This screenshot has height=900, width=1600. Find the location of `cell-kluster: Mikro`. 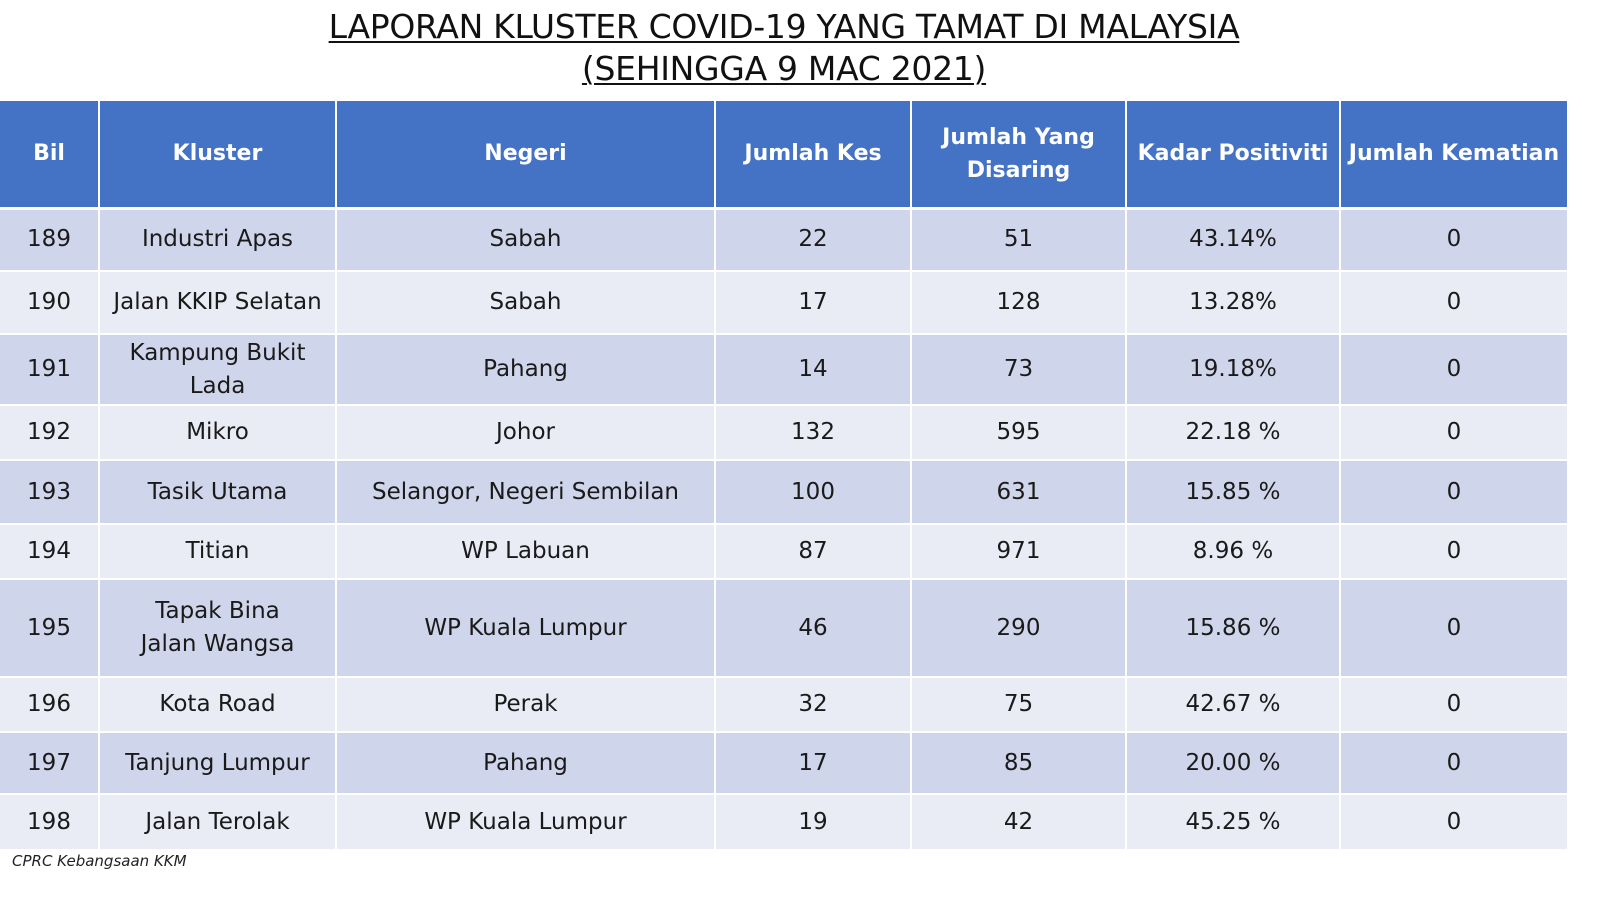

cell-kluster: Mikro is located at coordinates (218, 433).